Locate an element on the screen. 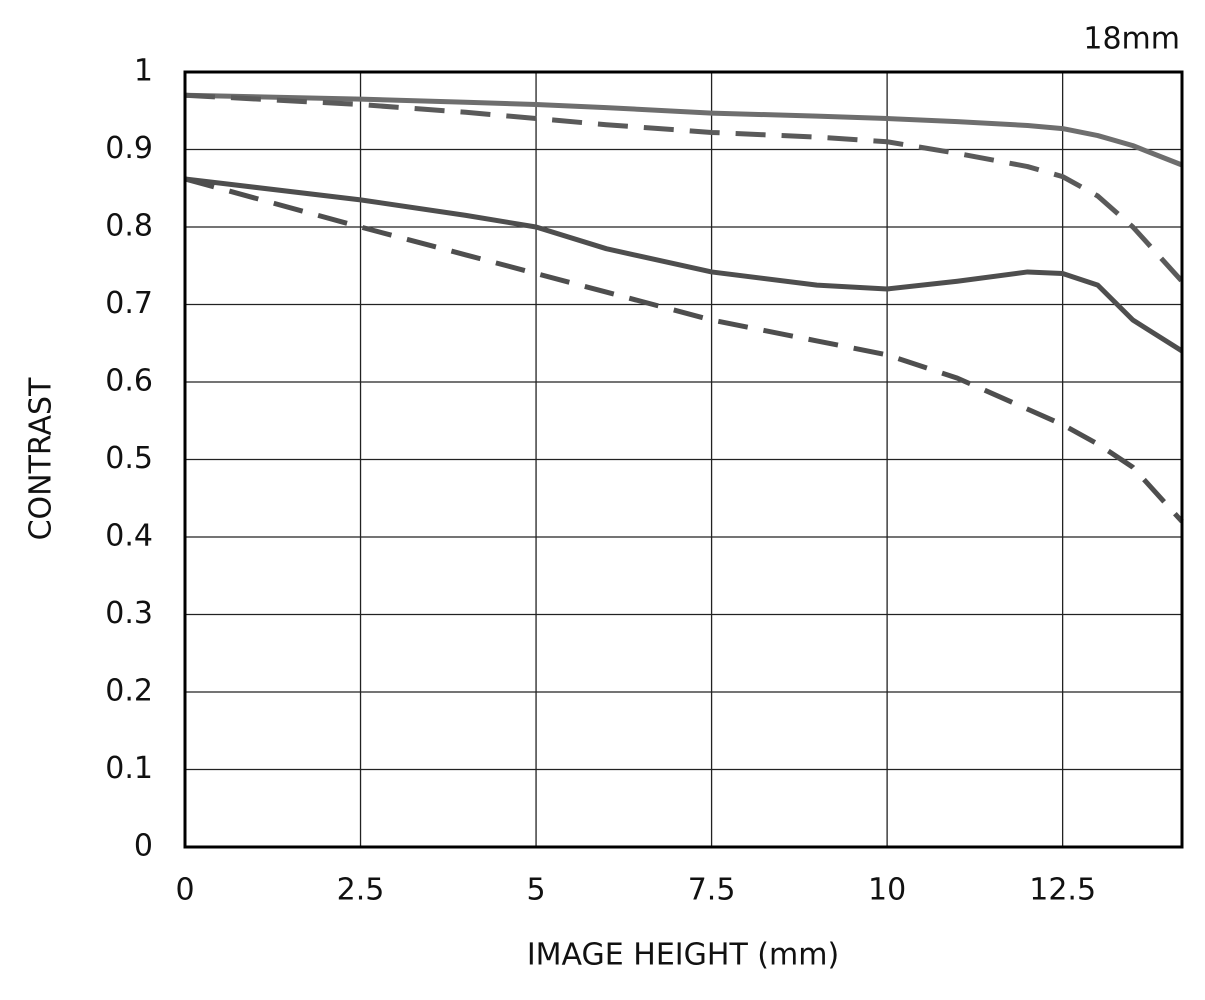 The image size is (1205, 1000). y-tick-label: 0.5 is located at coordinates (129, 458).